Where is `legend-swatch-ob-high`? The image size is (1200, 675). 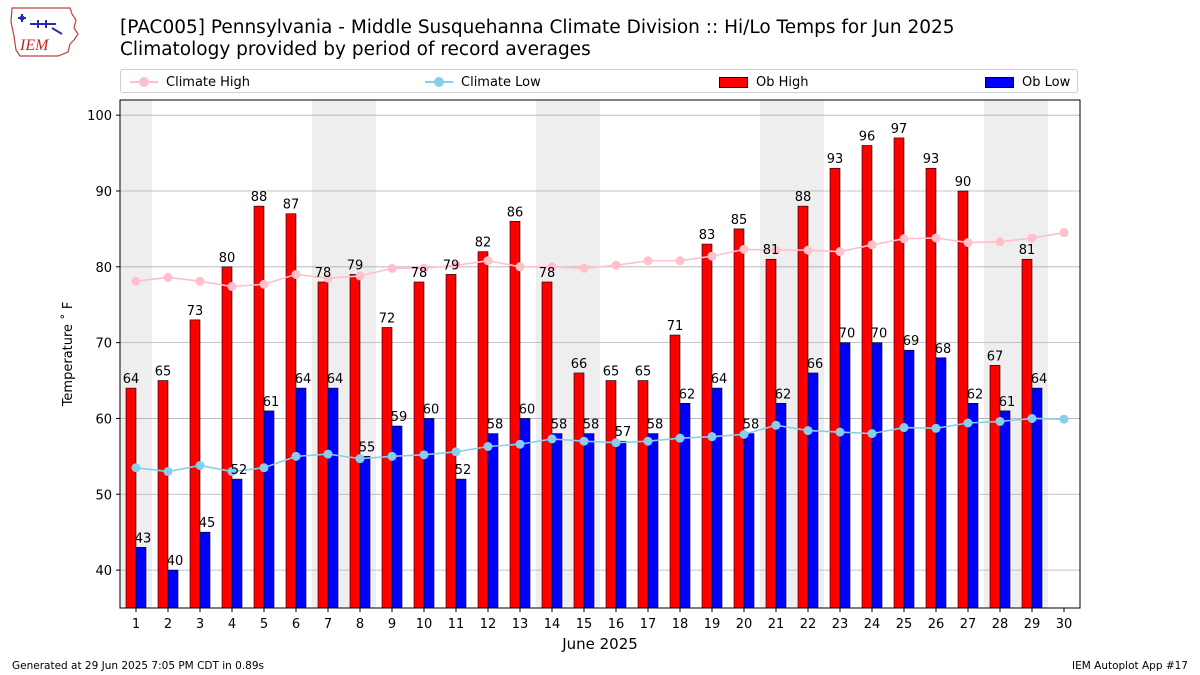
legend-swatch-ob-high is located at coordinates (733, 82).